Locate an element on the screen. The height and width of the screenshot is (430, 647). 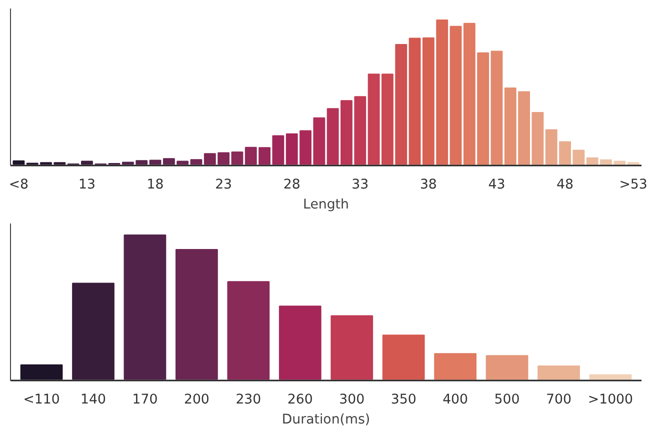
x-tick-label: 350 is located at coordinates (403, 400).